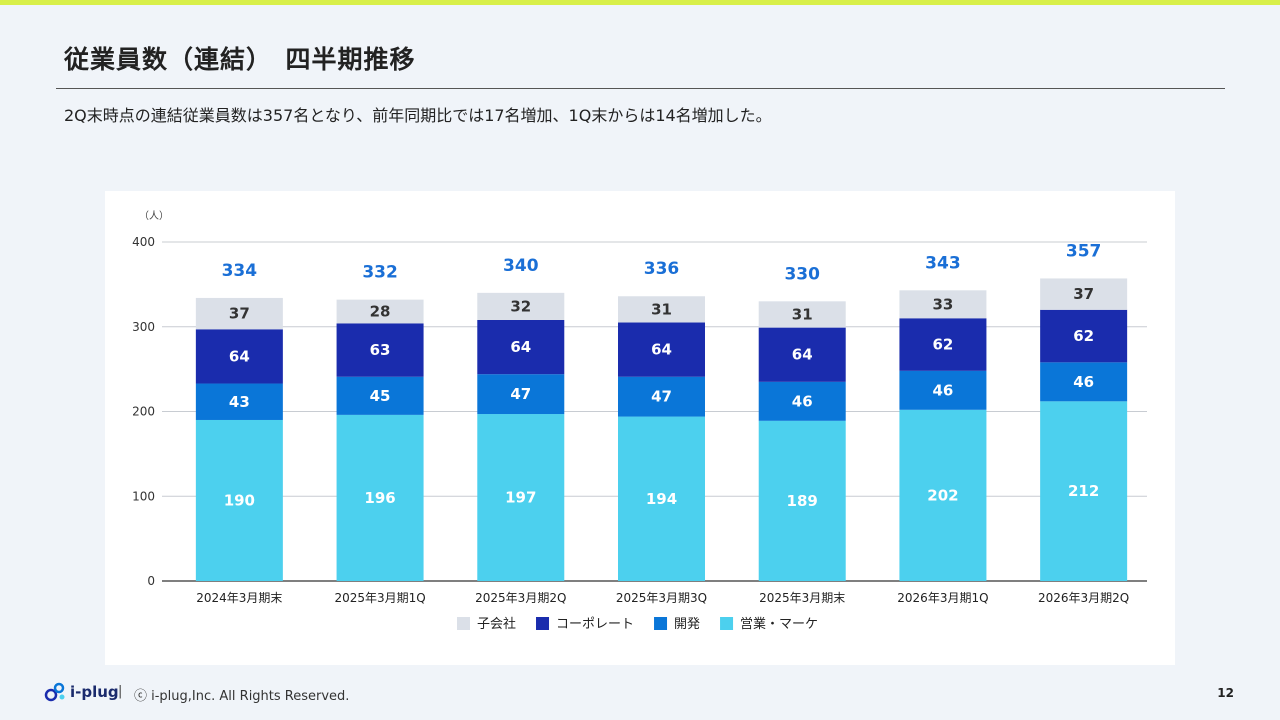 The width and height of the screenshot is (1280, 720). What do you see at coordinates (687, 624) in the screenshot?
I see `legend-label: 開発` at bounding box center [687, 624].